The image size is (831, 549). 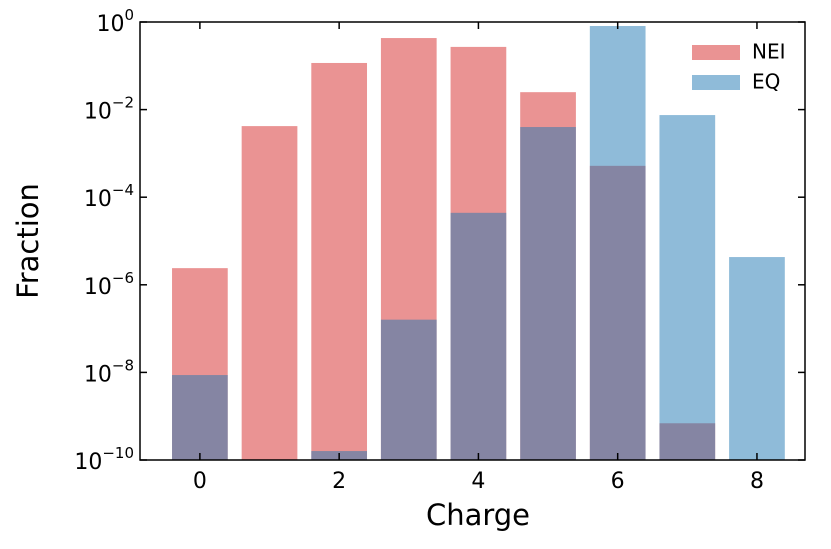 I want to click on y-axis-label: Fraction, so click(x=28, y=241).